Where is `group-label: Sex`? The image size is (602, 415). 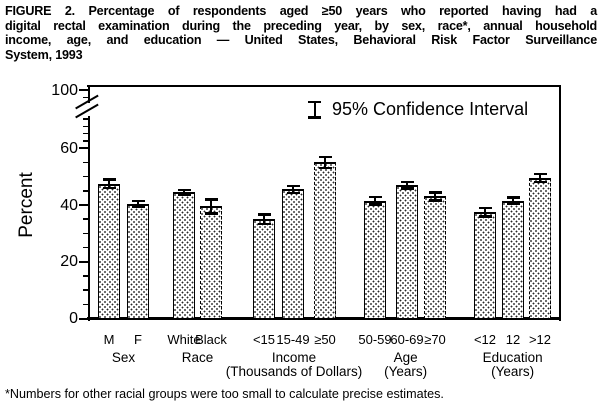
group-label: Sex is located at coordinates (123, 357).